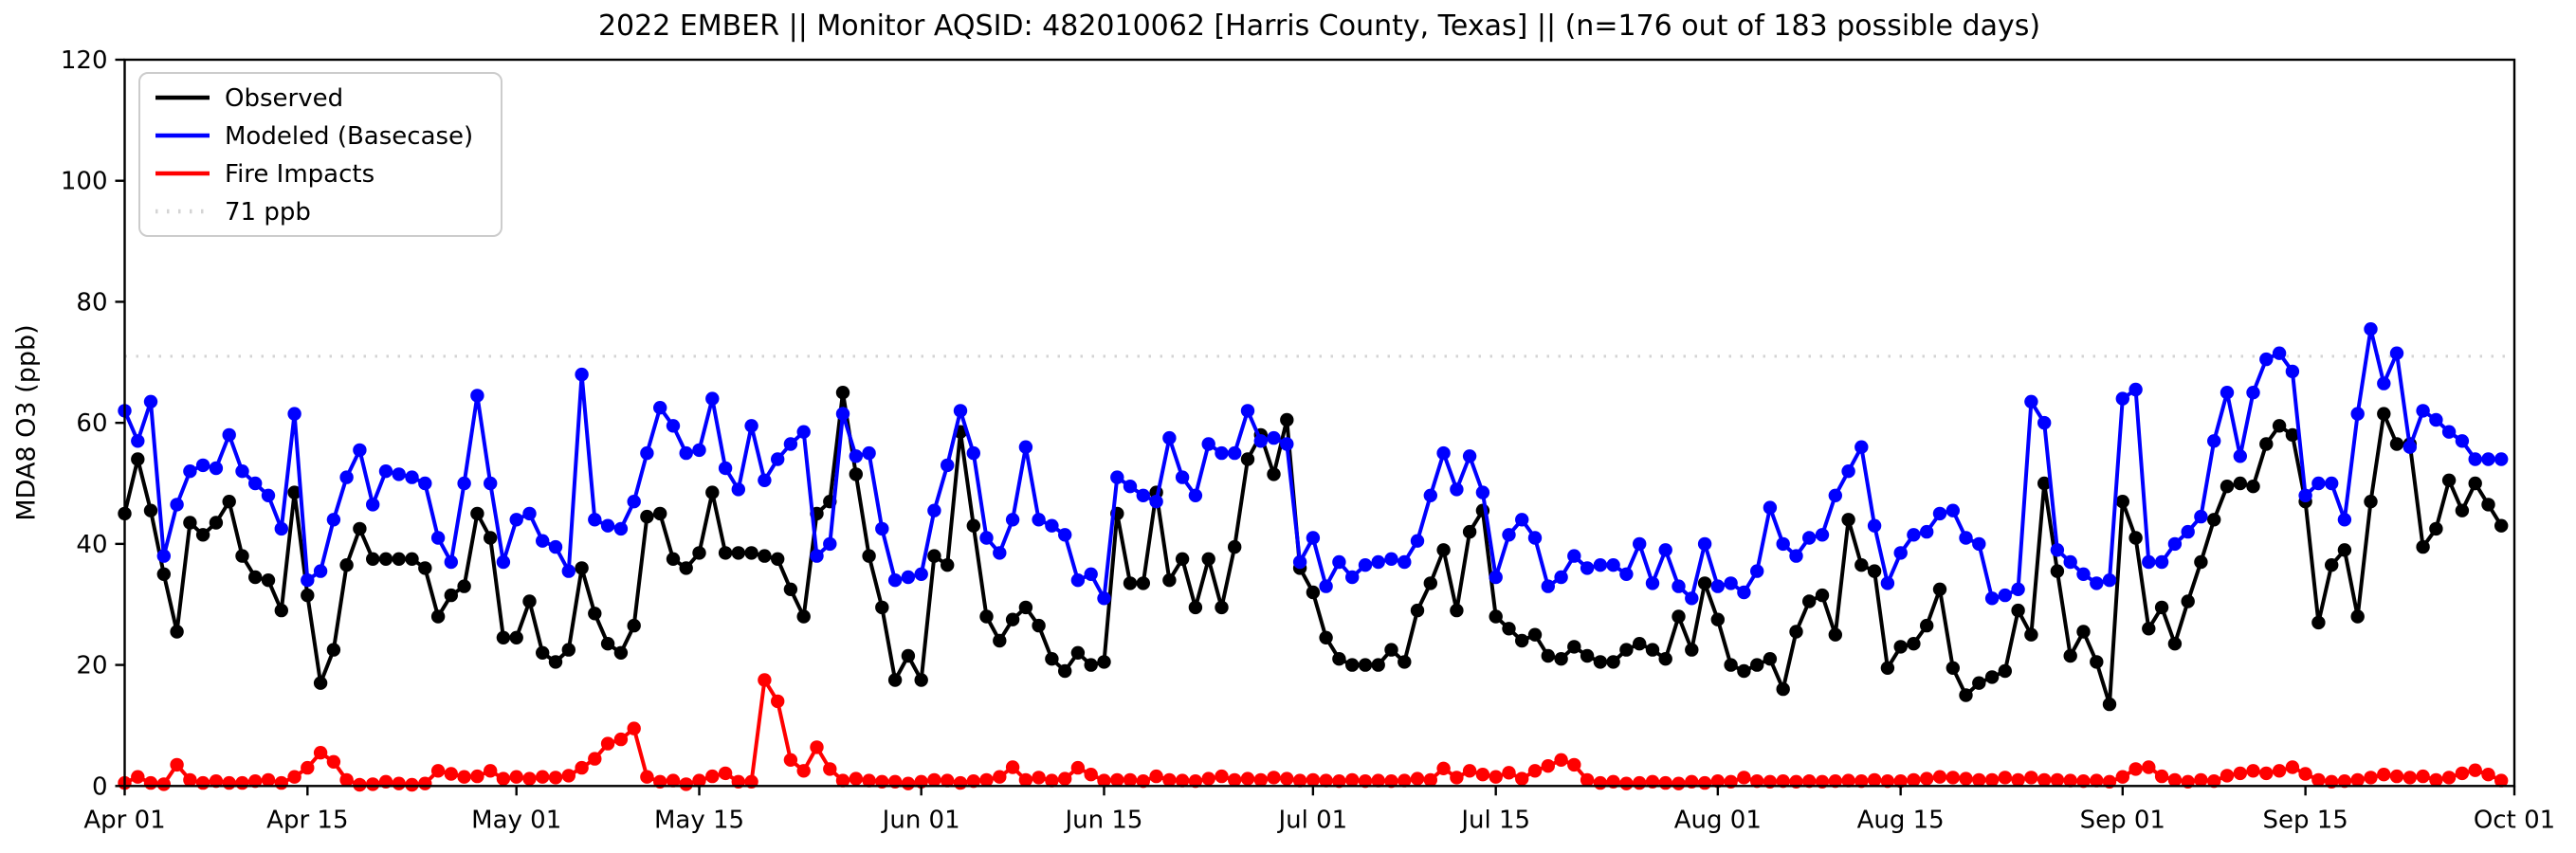  Describe the element at coordinates (26, 422) in the screenshot. I see `y-axis-label: MDA8 O3 (ppb)` at that location.